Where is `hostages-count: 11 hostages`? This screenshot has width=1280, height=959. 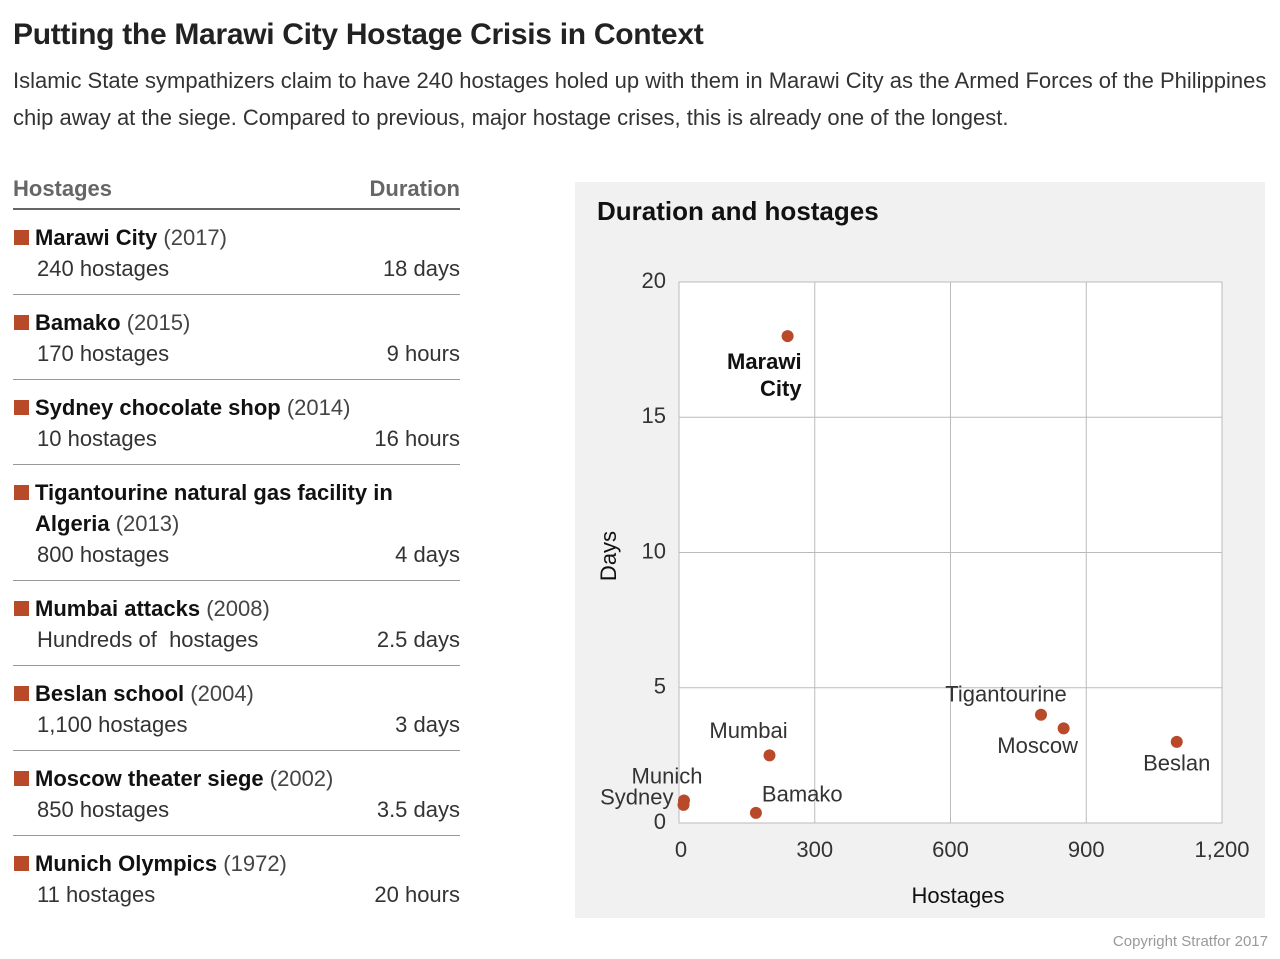 hostages-count: 11 hostages is located at coordinates (96, 894).